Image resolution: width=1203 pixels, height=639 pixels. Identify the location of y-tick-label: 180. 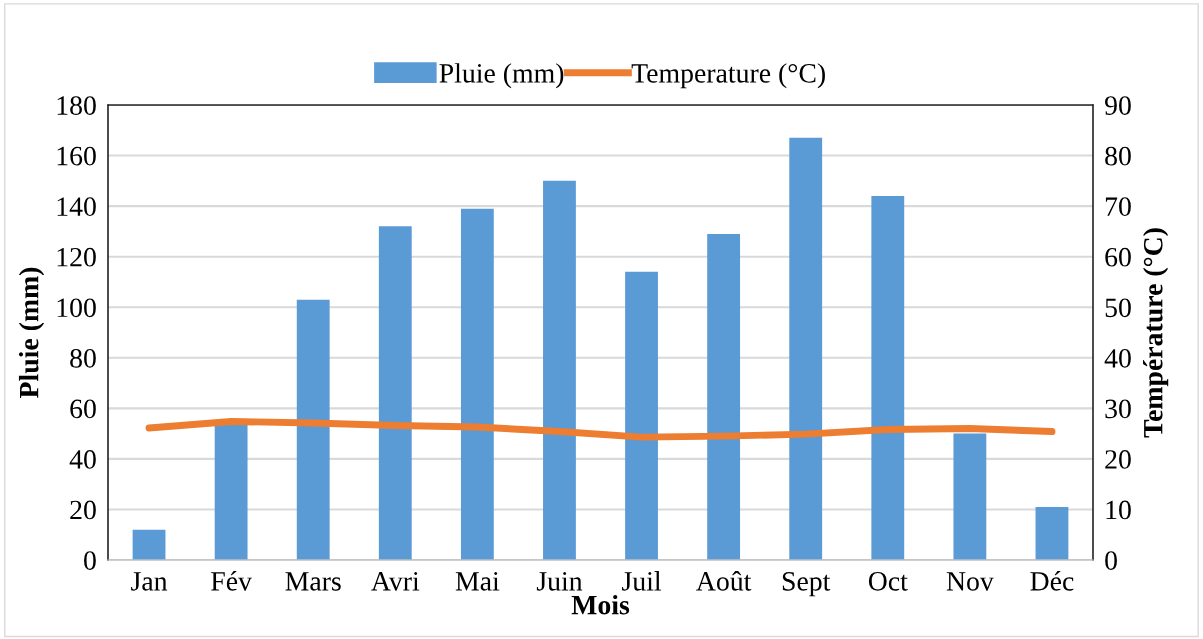
(76, 105).